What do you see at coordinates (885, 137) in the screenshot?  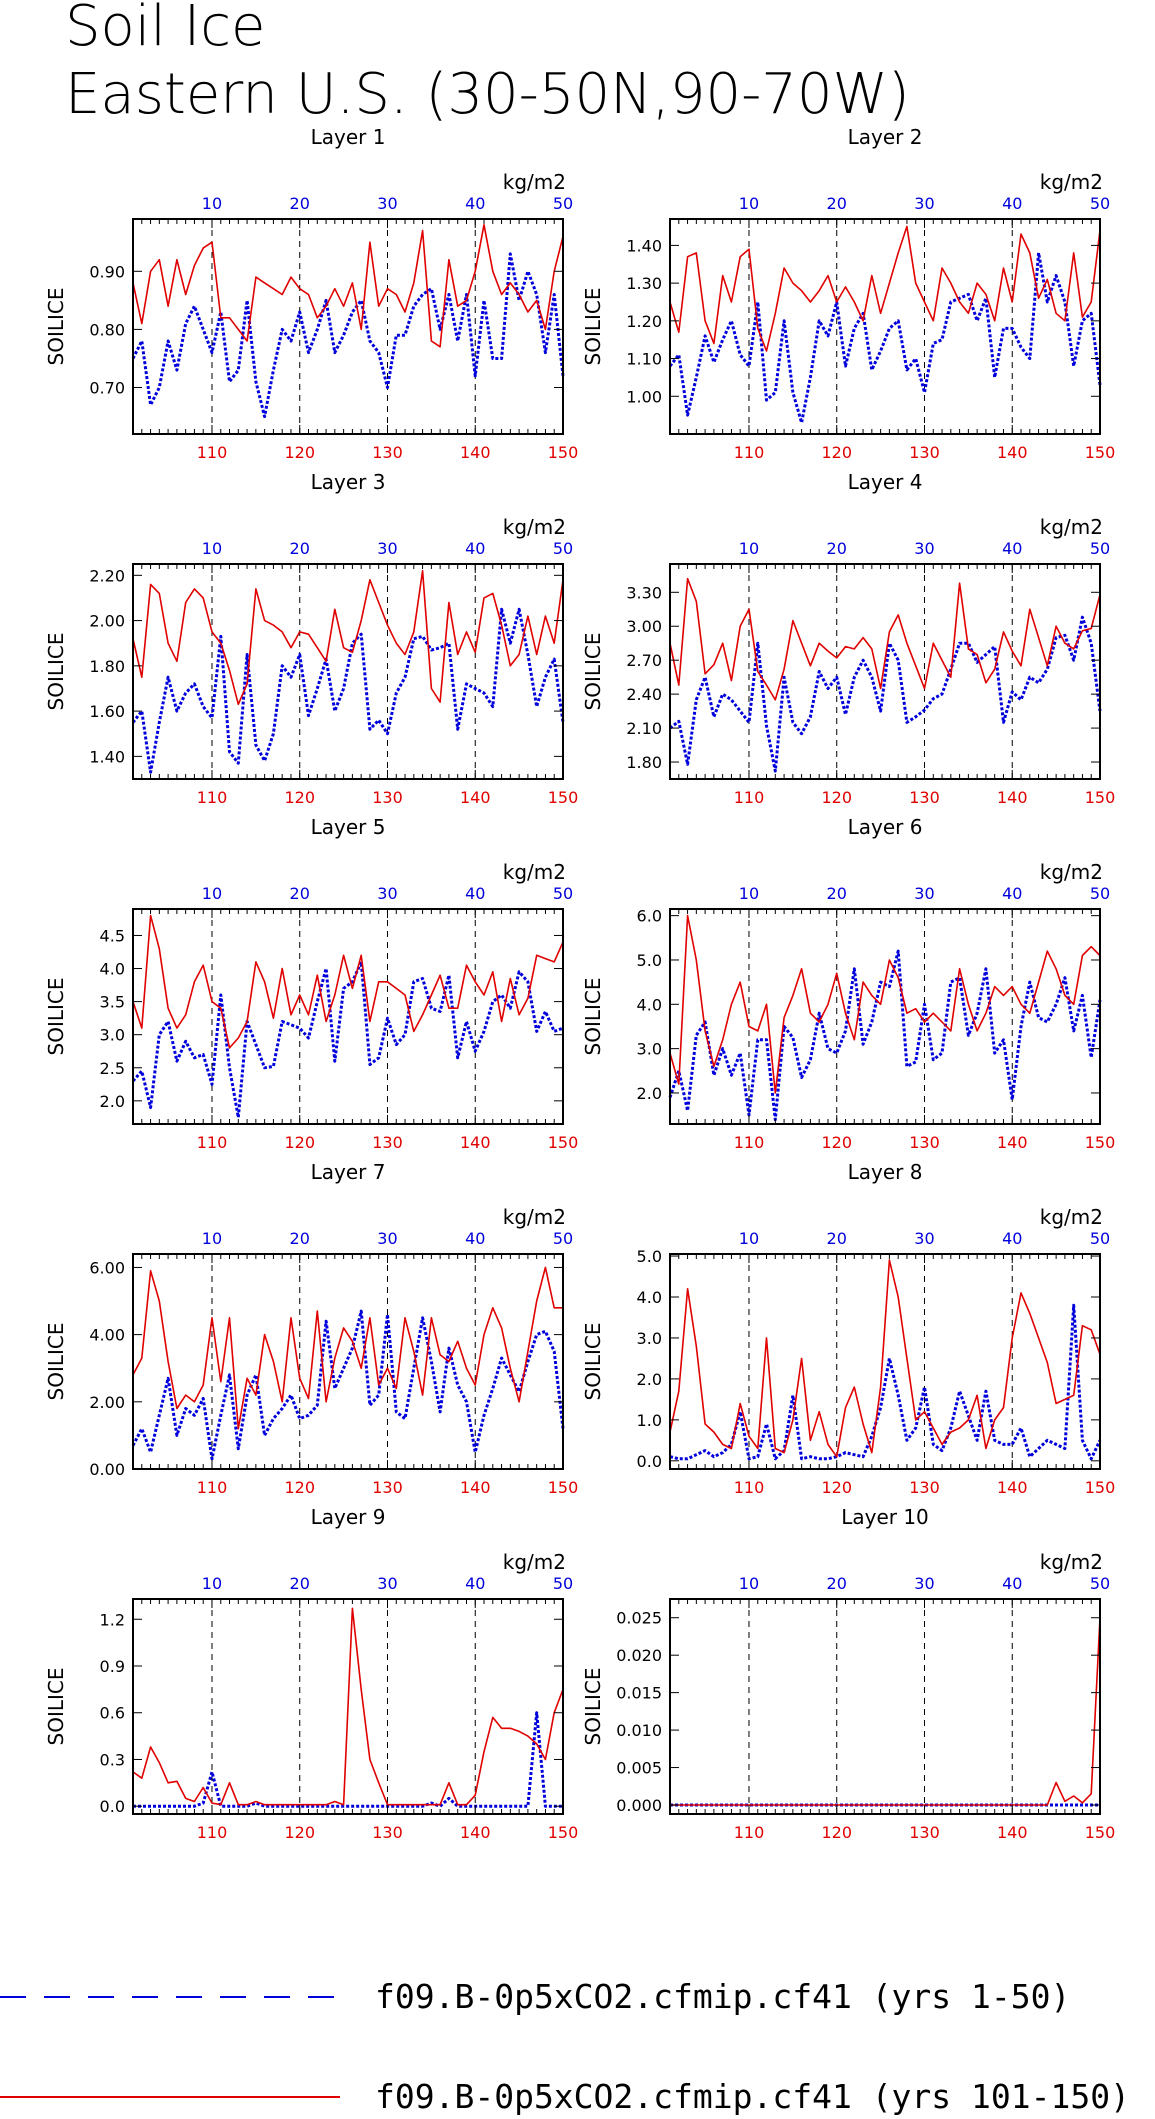 I see `panel-title: Layer 2` at bounding box center [885, 137].